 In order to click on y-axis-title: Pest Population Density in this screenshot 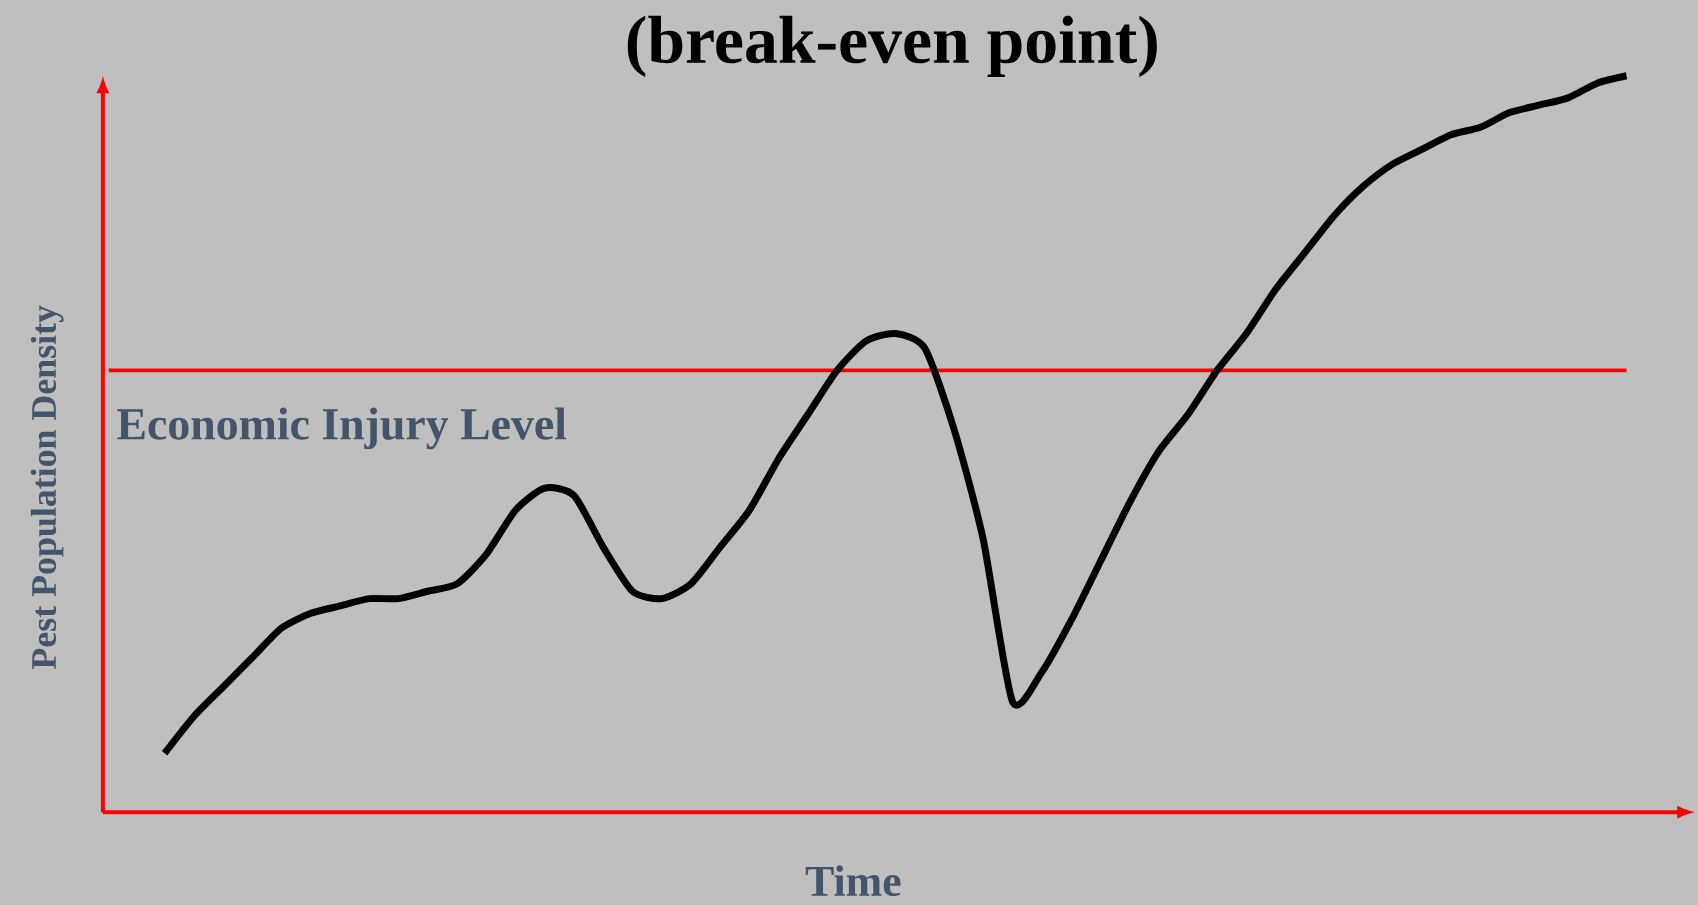, I will do `click(47, 487)`.